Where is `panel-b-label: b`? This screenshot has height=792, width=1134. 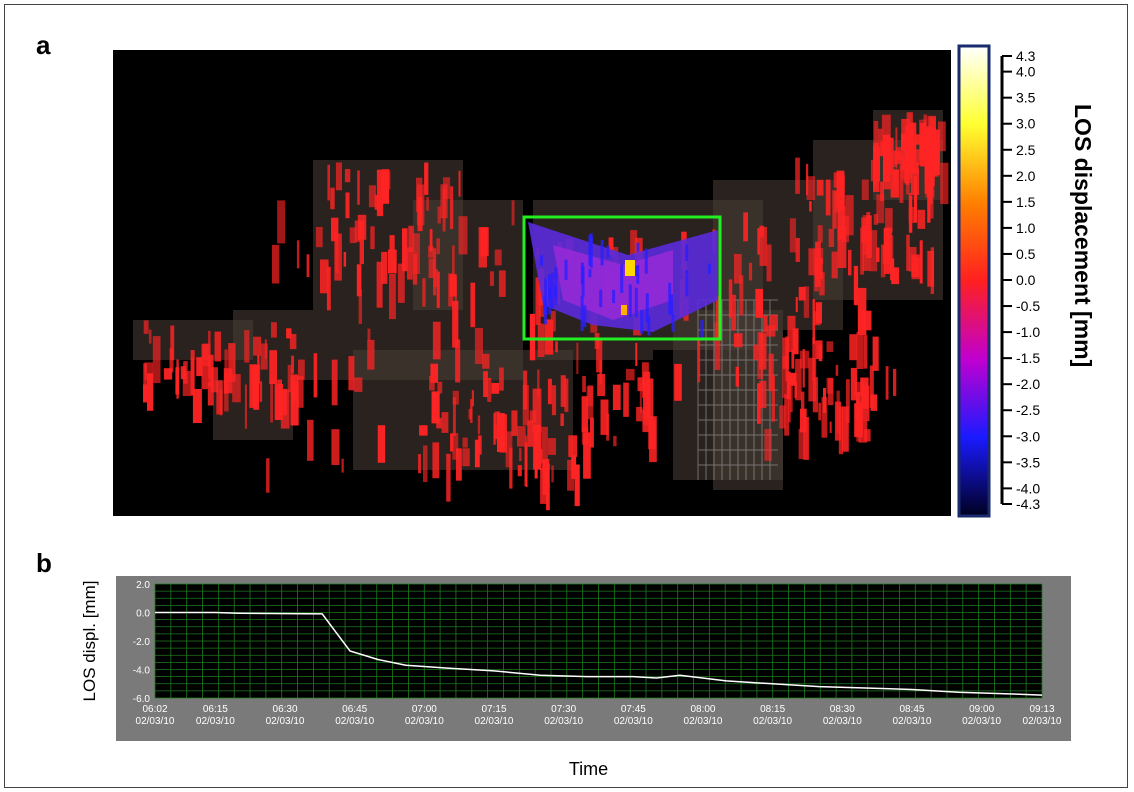
panel-b-label: b is located at coordinates (44, 563).